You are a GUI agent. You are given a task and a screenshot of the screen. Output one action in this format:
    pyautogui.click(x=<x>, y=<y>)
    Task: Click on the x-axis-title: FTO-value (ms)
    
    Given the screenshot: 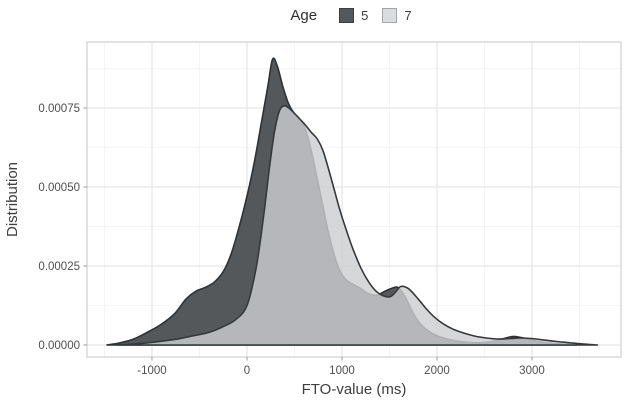 What is the action you would take?
    pyautogui.click(x=354, y=389)
    